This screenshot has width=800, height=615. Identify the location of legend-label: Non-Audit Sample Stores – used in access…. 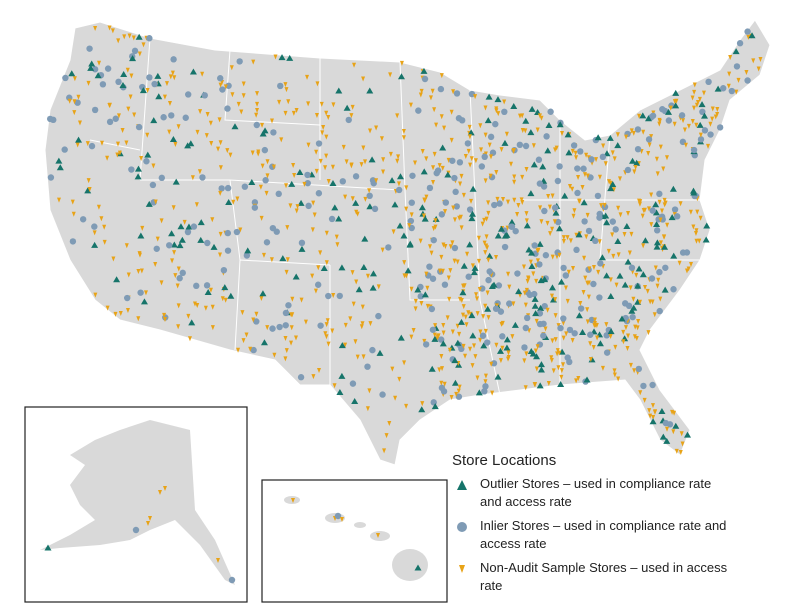
(604, 576).